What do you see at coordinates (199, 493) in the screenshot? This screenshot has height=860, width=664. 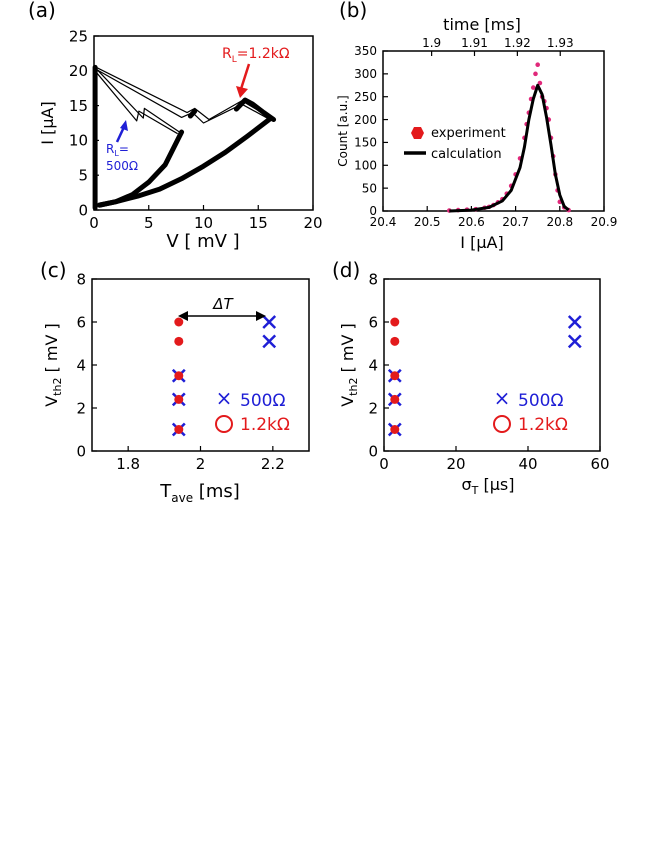 I see `x-axis-label-c: Tave [ms]` at bounding box center [199, 493].